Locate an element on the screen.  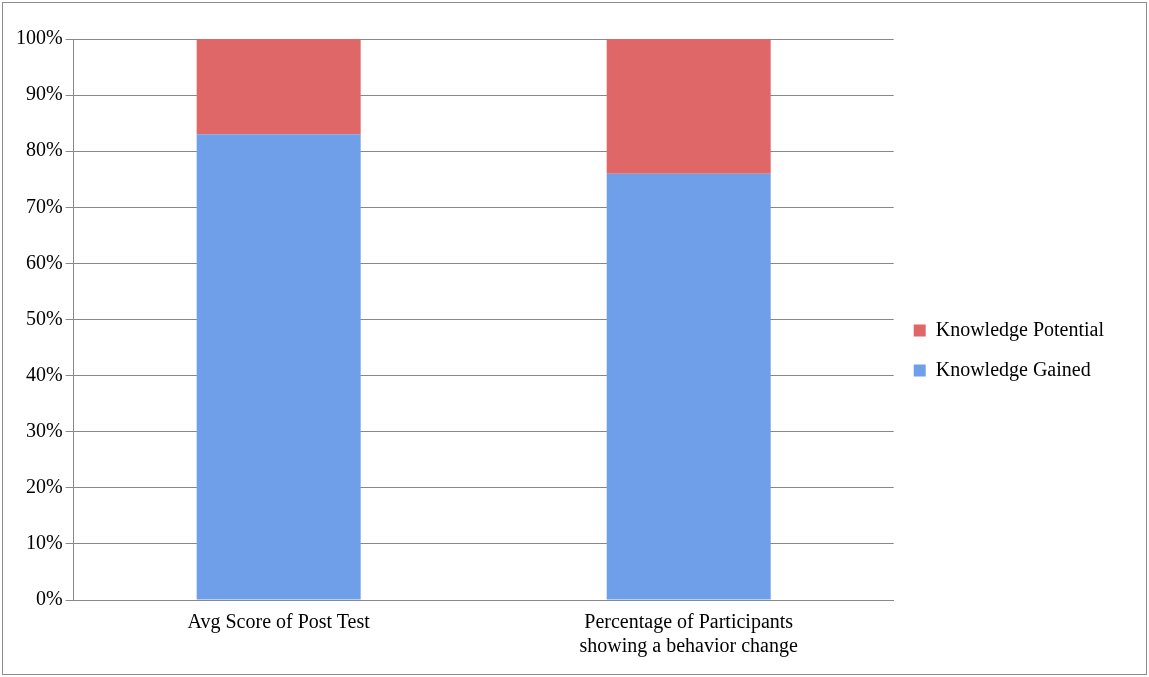
y-tick-label: 80% is located at coordinates (44, 149).